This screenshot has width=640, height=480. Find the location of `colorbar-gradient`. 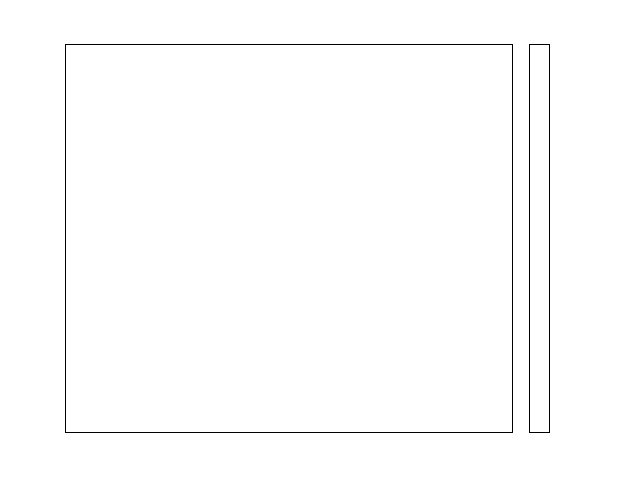

colorbar-gradient is located at coordinates (539, 238).